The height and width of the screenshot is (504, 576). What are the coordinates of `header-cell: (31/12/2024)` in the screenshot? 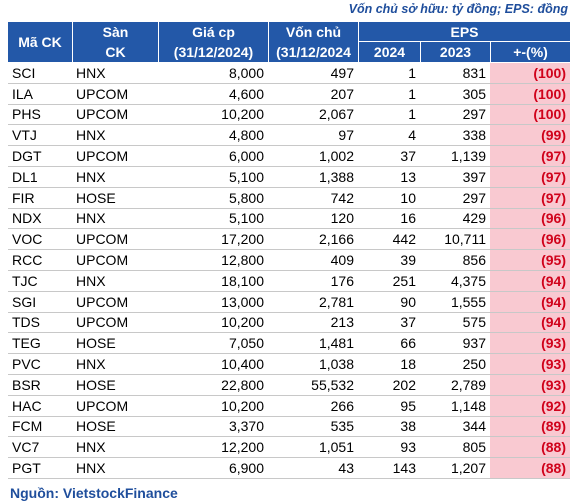 It's located at (213, 52).